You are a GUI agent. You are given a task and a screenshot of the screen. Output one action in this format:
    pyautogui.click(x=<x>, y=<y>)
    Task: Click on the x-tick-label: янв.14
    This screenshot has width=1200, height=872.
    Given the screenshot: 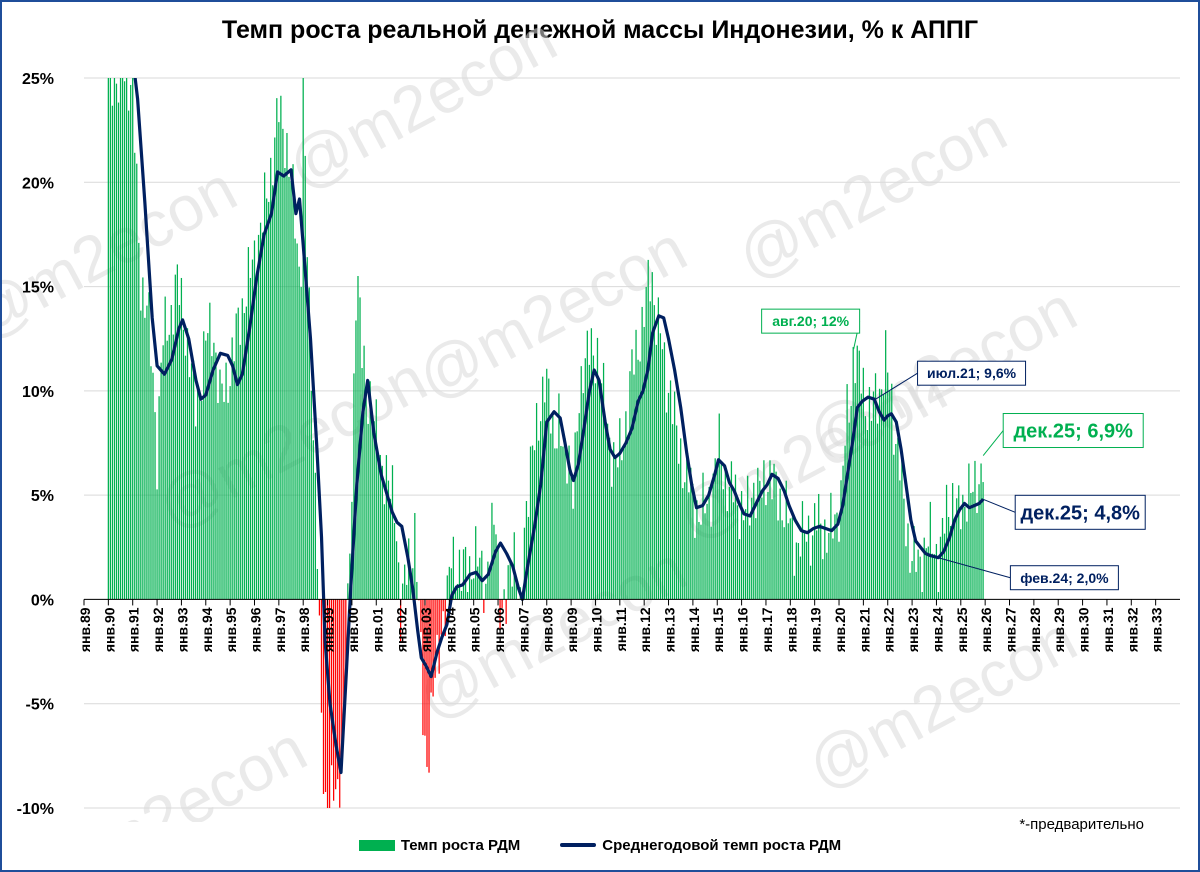 What is the action you would take?
    pyautogui.click(x=694, y=629)
    